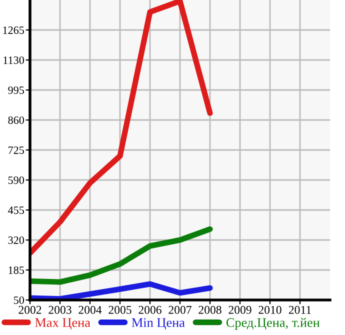 The image size is (345, 335). Describe the element at coordinates (158, 324) in the screenshot. I see `legend-label: Min Цена` at that location.